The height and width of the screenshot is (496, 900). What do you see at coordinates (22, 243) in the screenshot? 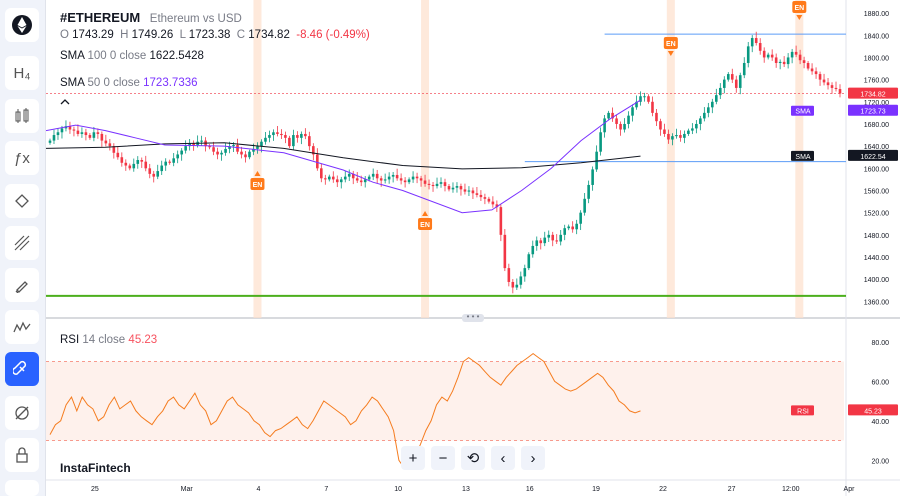
I see `fib-tool-icon` at bounding box center [22, 243].